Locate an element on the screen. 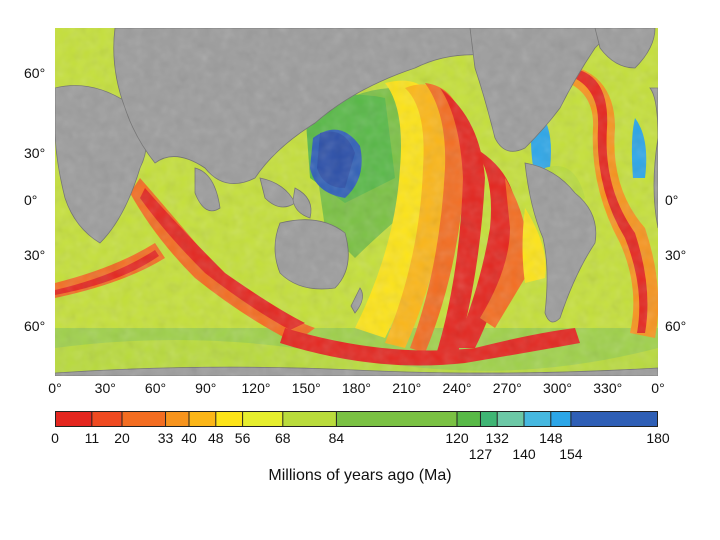  lat-label-right-30s: 30° is located at coordinates (676, 255).